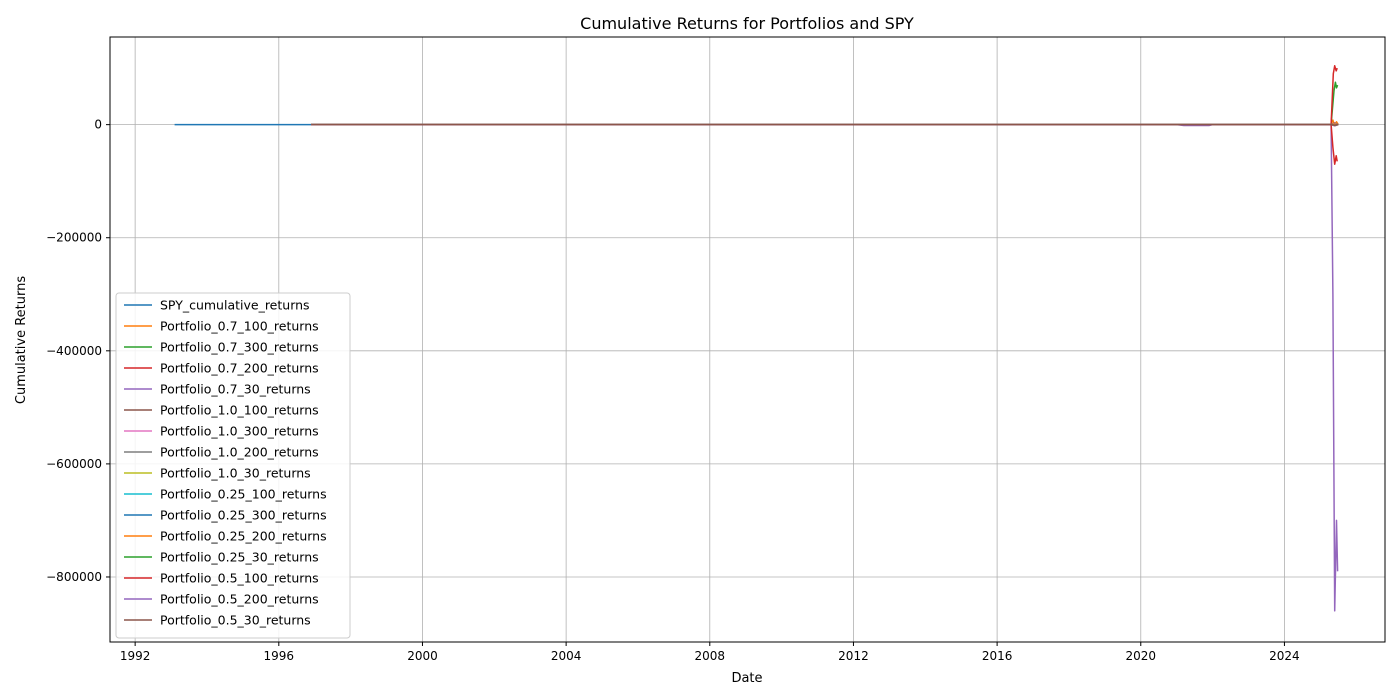  Describe the element at coordinates (997, 656) in the screenshot. I see `x-tick-label: 2016` at that location.